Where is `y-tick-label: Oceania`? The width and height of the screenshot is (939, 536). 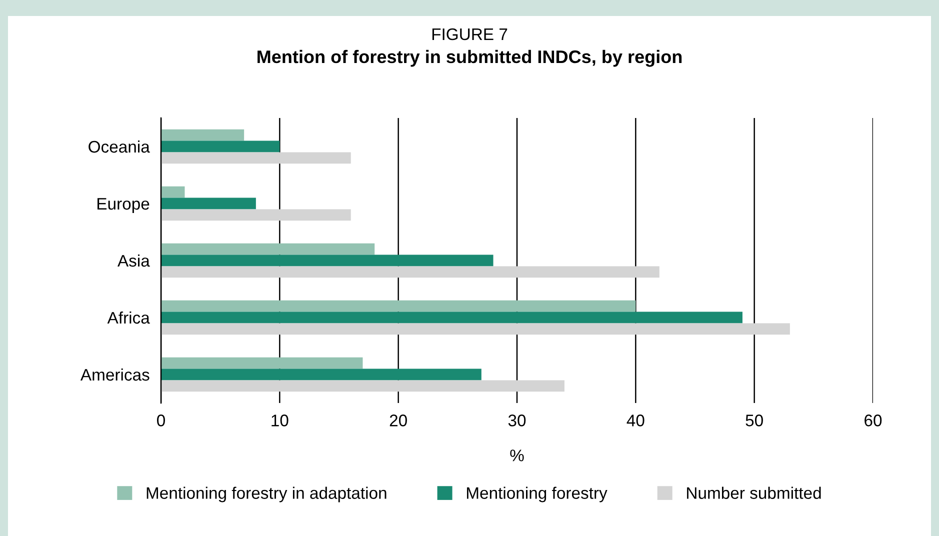
y-tick-label: Oceania is located at coordinates (119, 146).